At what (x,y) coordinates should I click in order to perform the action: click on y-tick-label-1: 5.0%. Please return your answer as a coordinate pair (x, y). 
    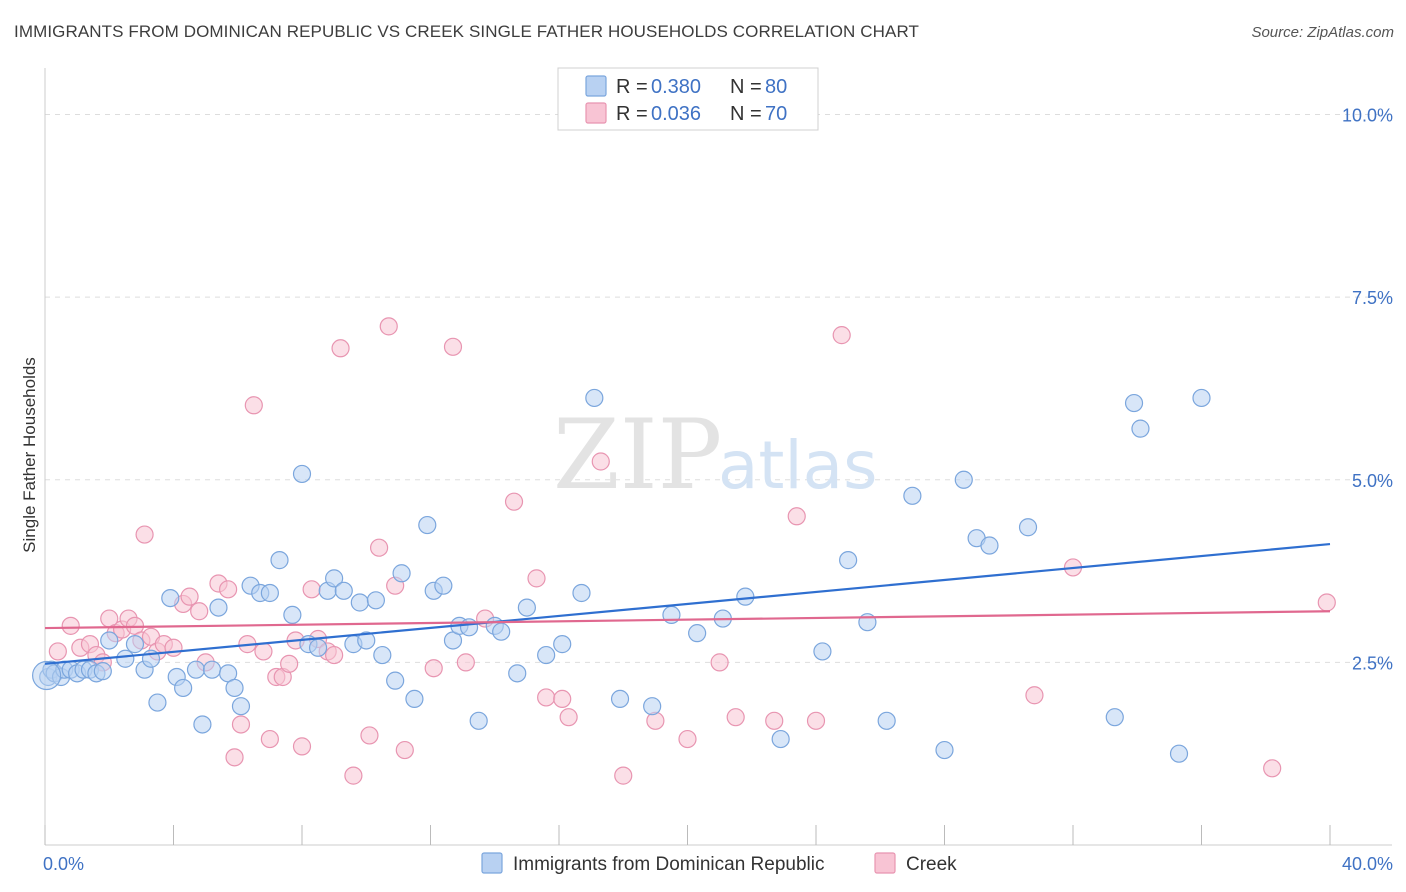
    Looking at the image, I should click on (1372, 481).